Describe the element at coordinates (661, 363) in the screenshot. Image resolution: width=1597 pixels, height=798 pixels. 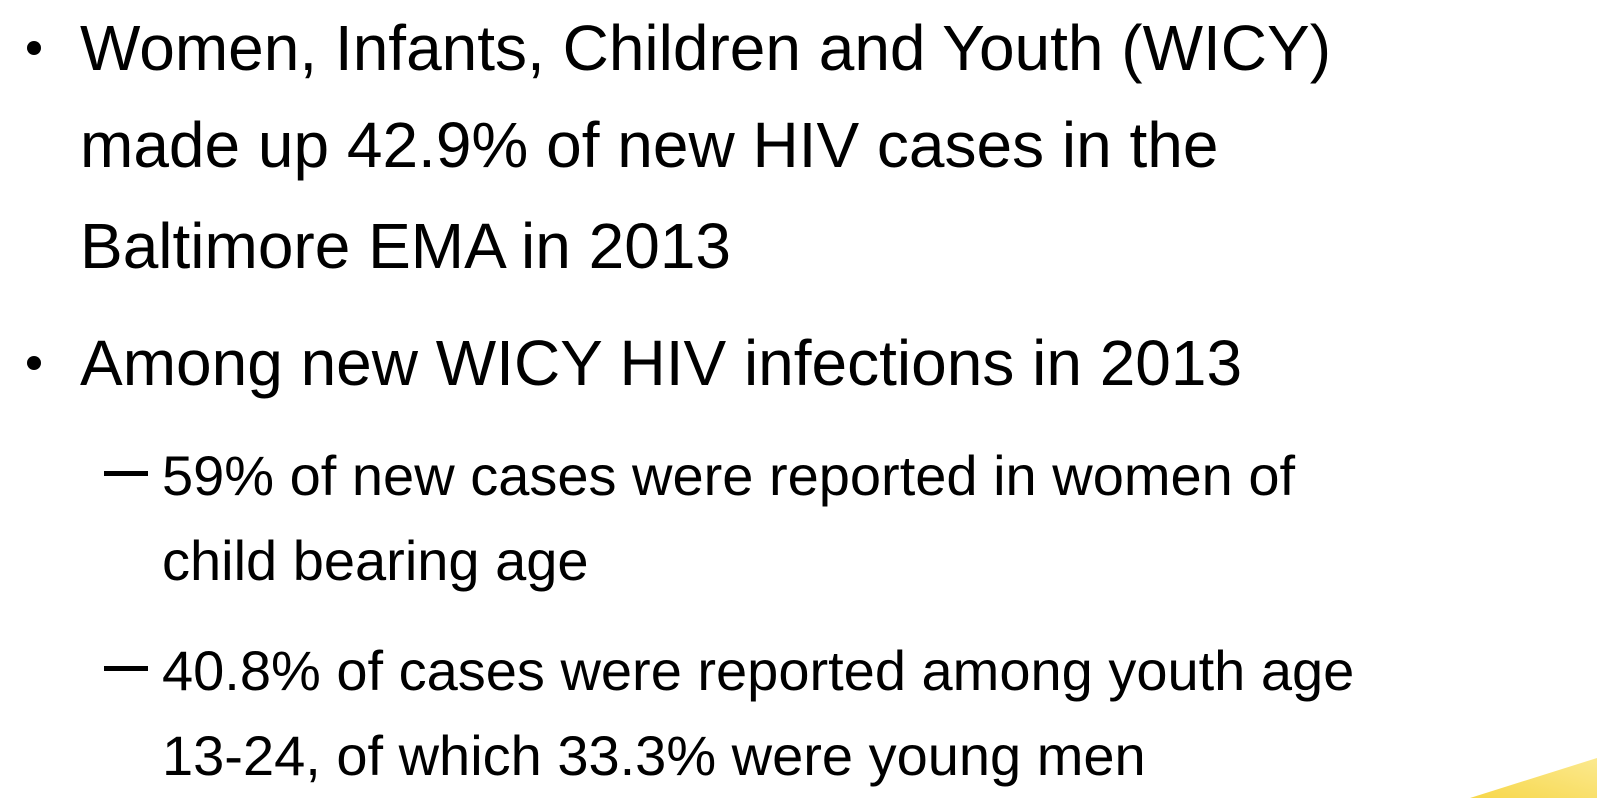
I see `bullet-text: Among new WICY HIV infections in 2013` at that location.